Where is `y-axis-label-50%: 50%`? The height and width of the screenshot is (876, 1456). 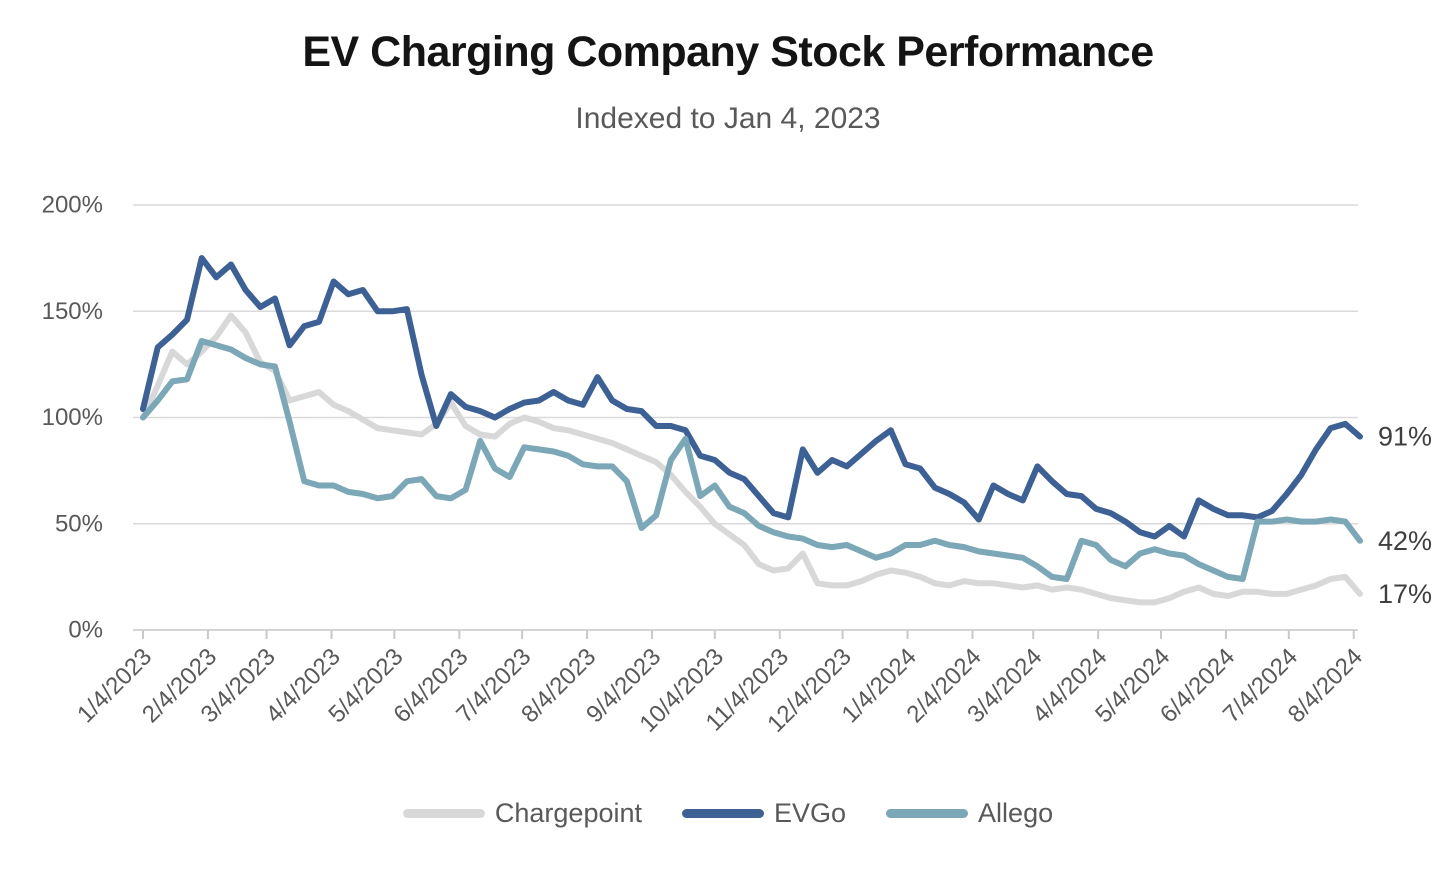
y-axis-label-50%: 50% is located at coordinates (79, 523).